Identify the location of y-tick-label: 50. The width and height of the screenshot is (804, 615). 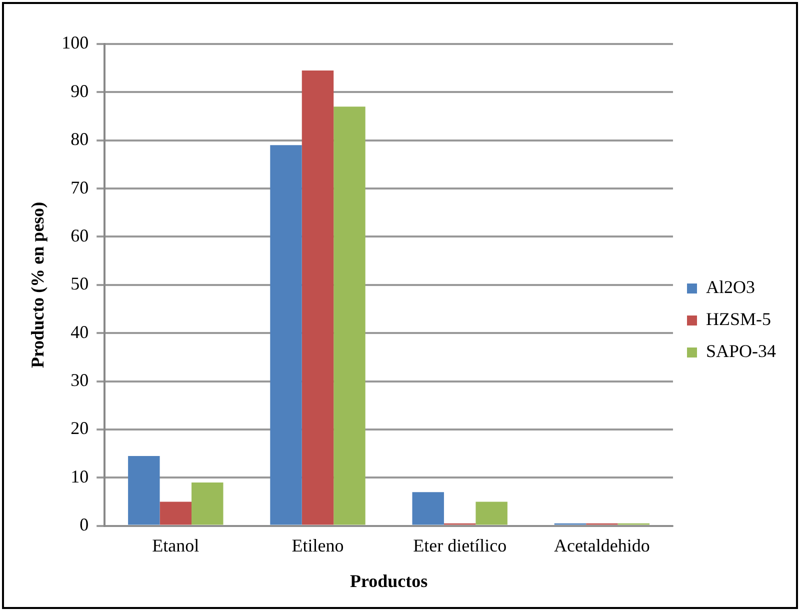
(79, 284).